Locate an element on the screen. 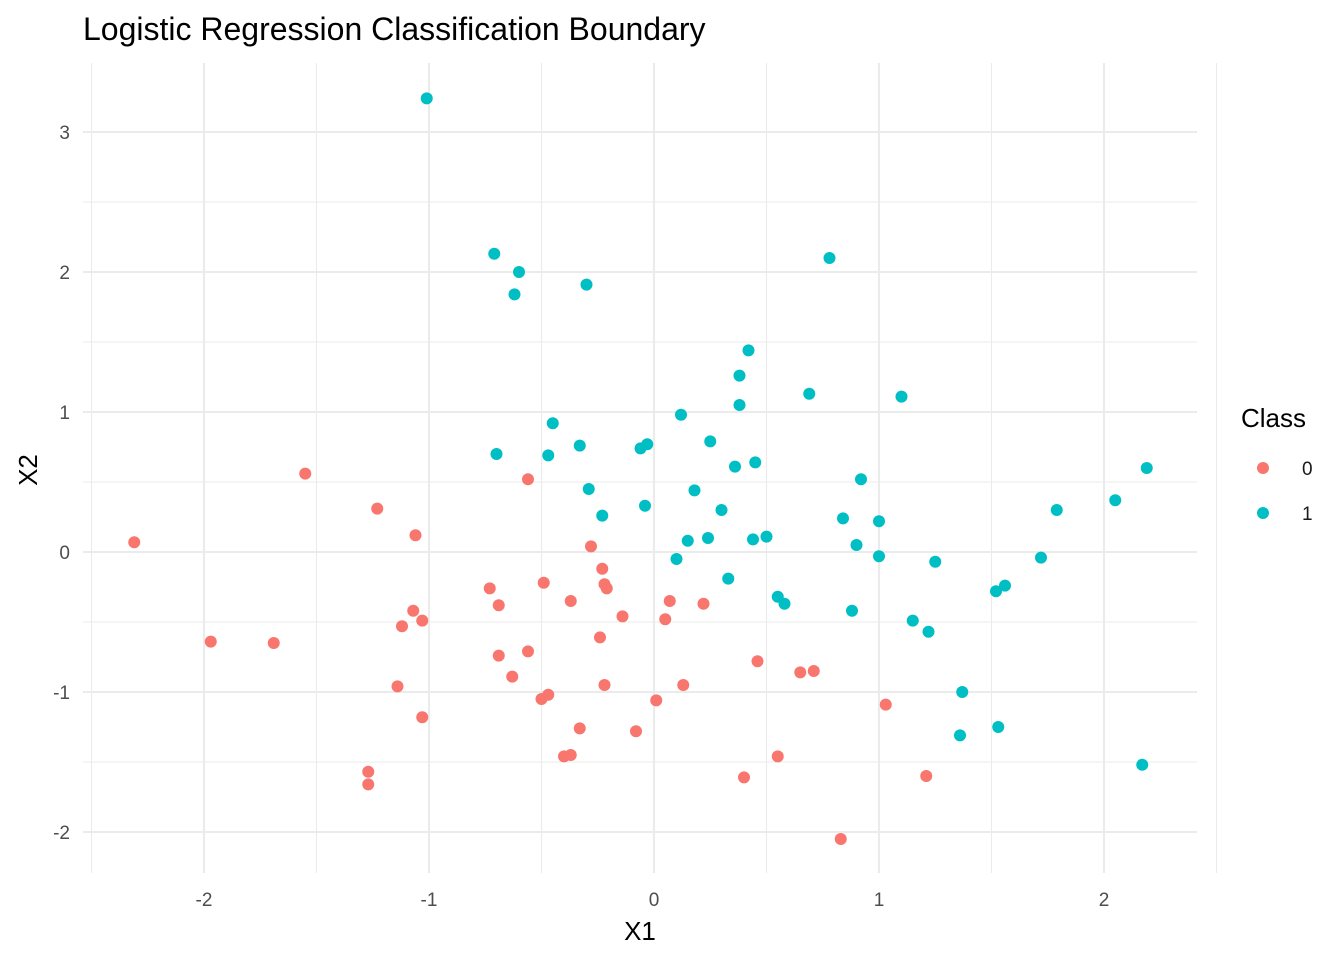 This screenshot has width=1344, height=960. y-tick-label: 1 is located at coordinates (64, 413).